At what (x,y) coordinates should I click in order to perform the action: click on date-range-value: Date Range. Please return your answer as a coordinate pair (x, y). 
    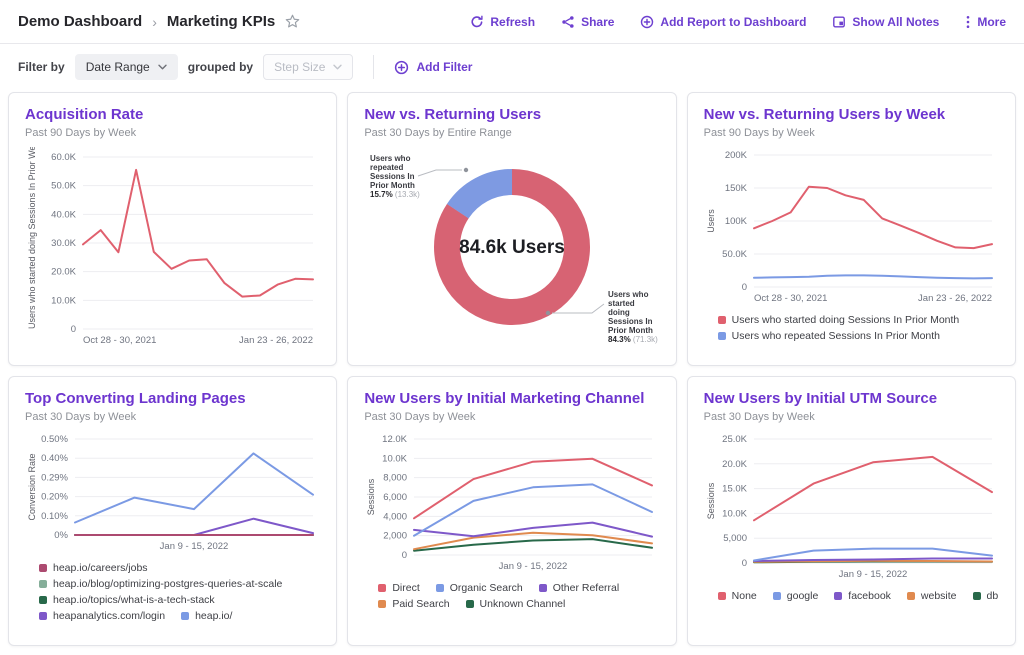
    Looking at the image, I should click on (117, 67).